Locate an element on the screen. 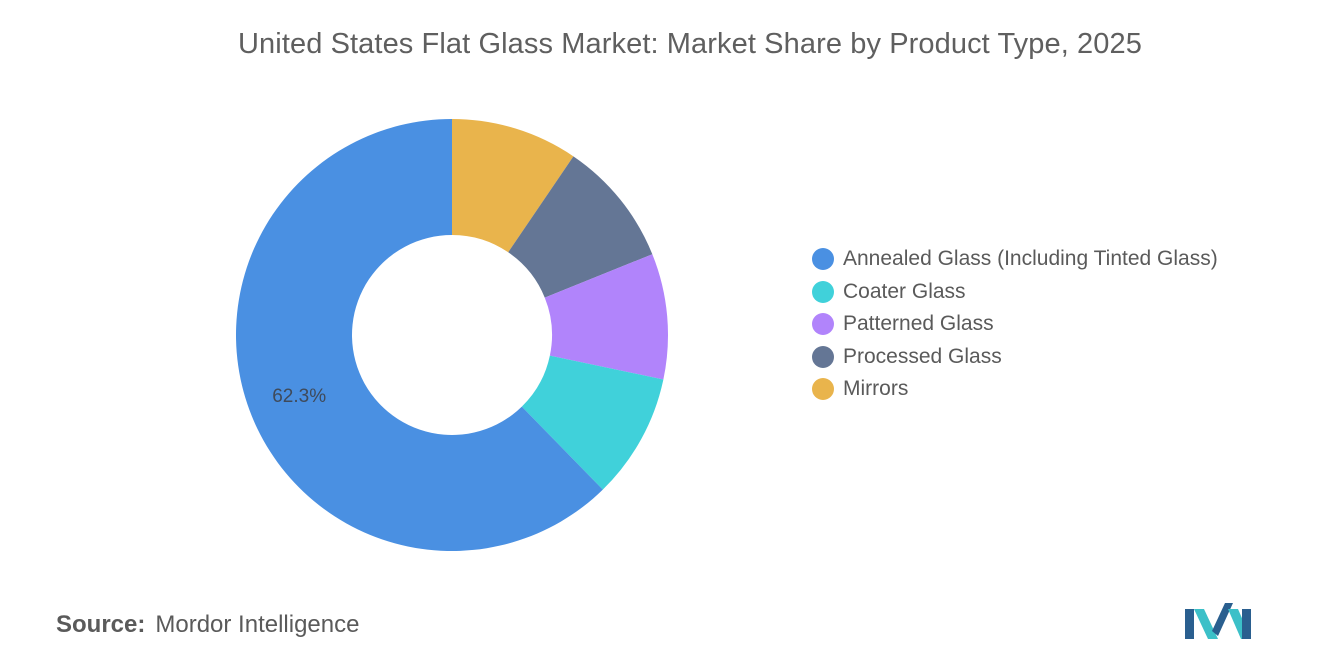 The image size is (1320, 665). source-note: Source: Mordor Intelligence is located at coordinates (207, 625).